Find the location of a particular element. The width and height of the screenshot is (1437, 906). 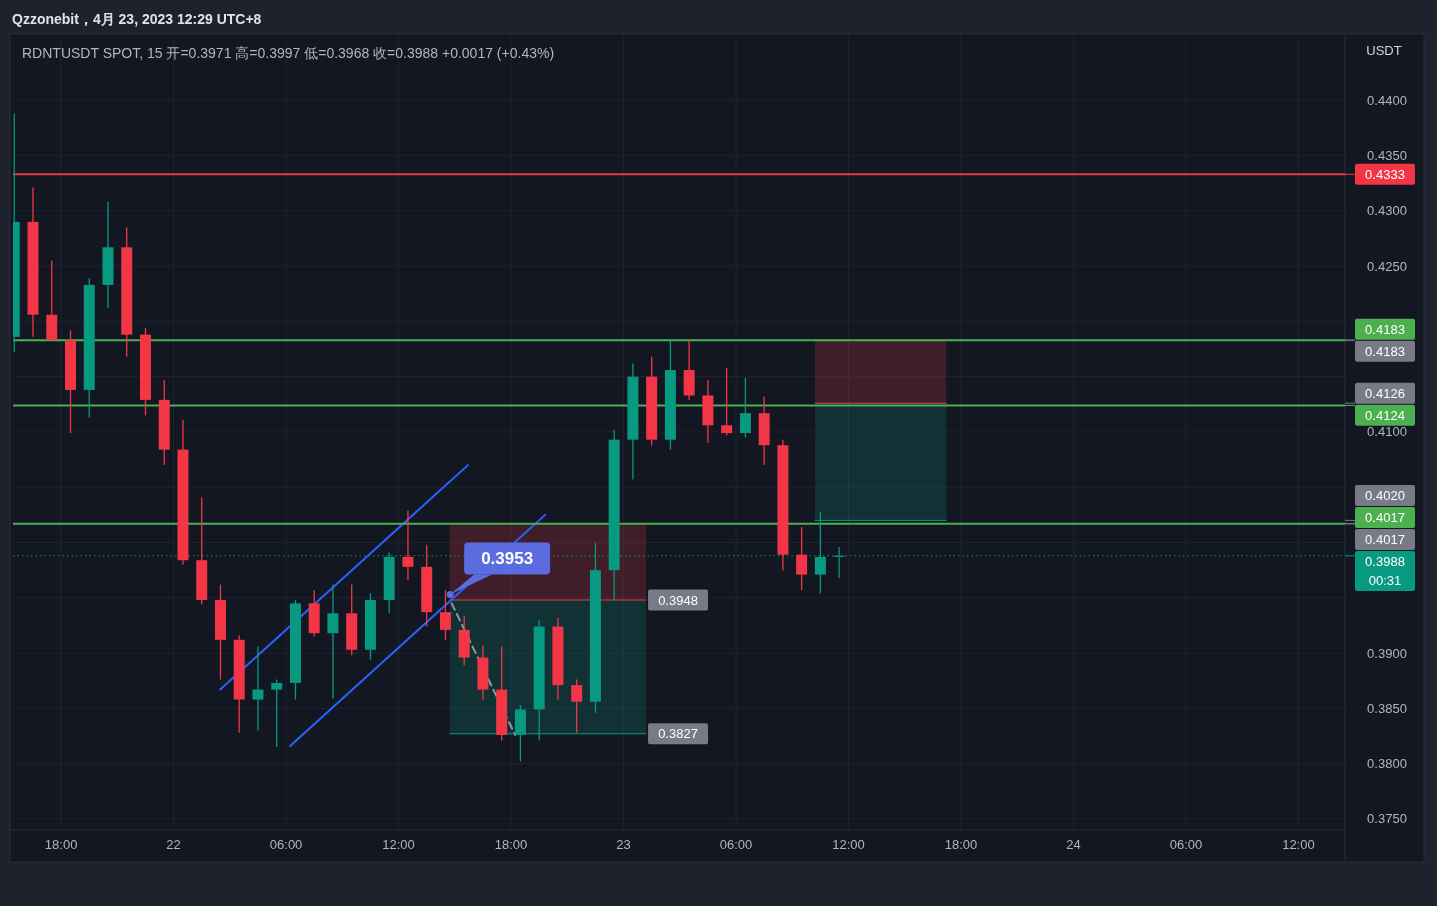

y-tick-label: 0.4400 is located at coordinates (1387, 100).